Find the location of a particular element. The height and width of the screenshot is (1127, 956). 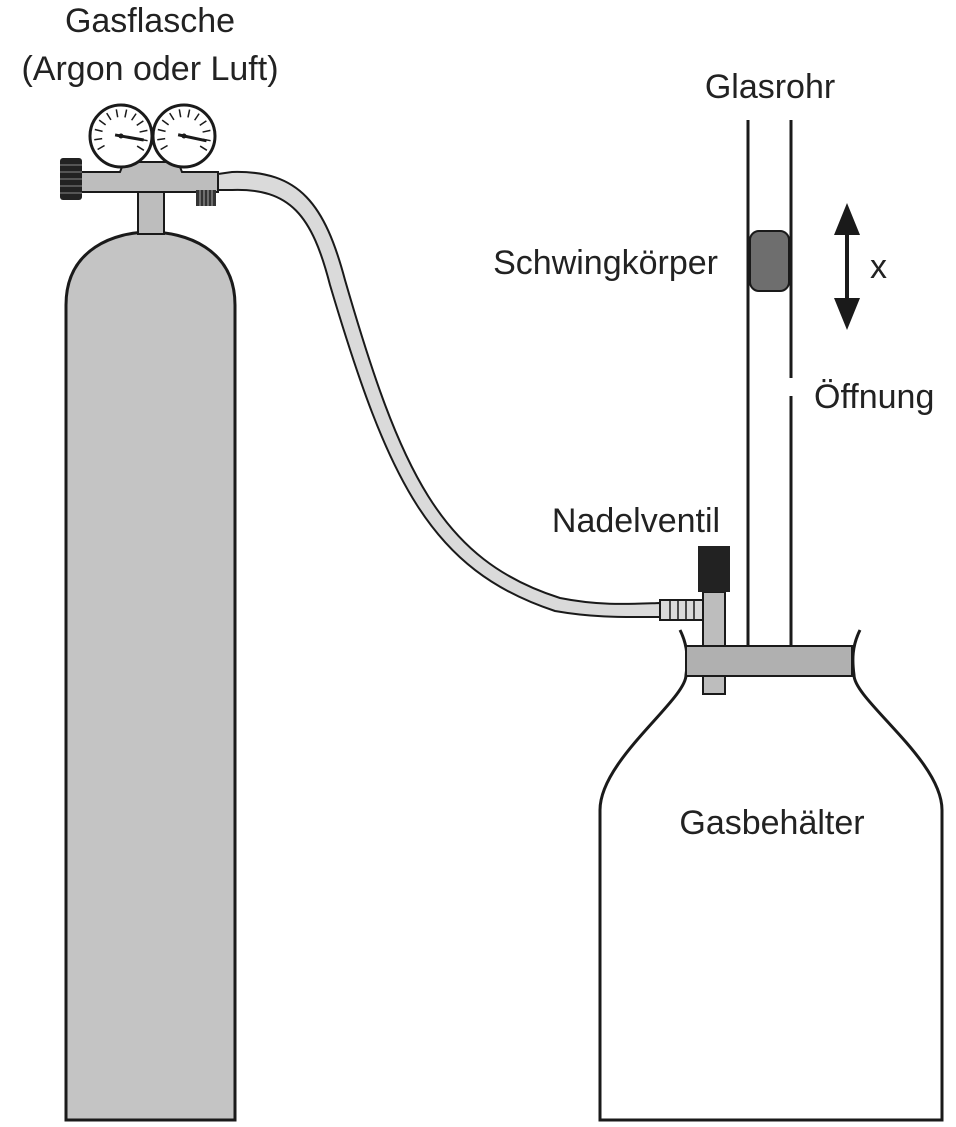

oscillator-label: Schwingkörper is located at coordinates (605, 263).